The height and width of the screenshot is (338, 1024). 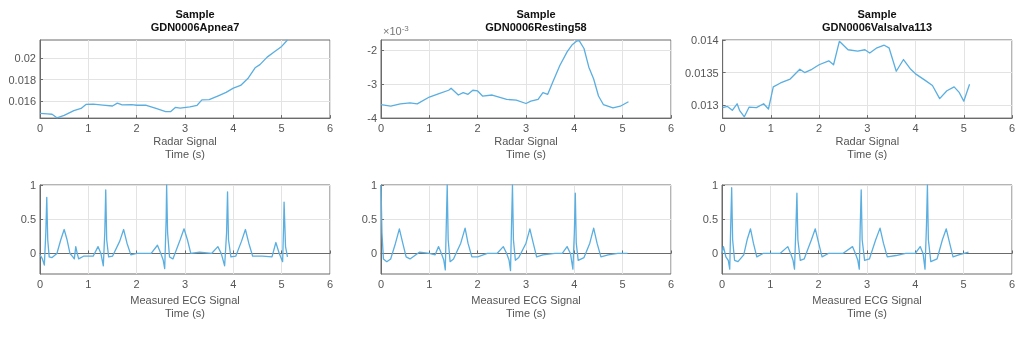 What do you see at coordinates (705, 40) in the screenshot?
I see `y-tick-label: 0.014` at bounding box center [705, 40].